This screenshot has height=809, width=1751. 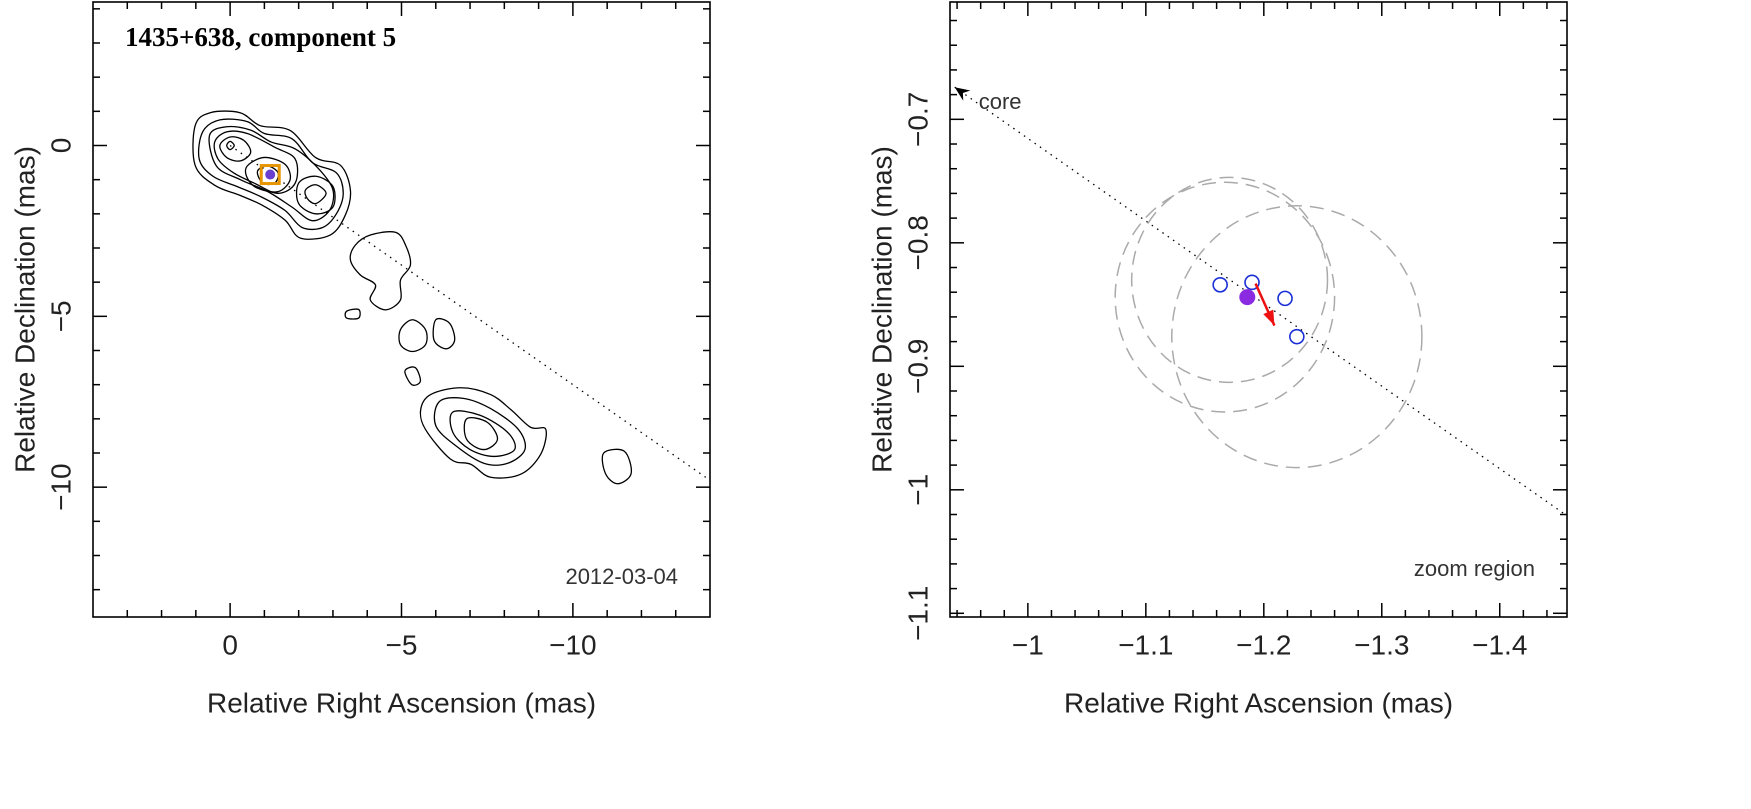 What do you see at coordinates (1381, 644) in the screenshot?
I see `x-tick-label: −1.3` at bounding box center [1381, 644].